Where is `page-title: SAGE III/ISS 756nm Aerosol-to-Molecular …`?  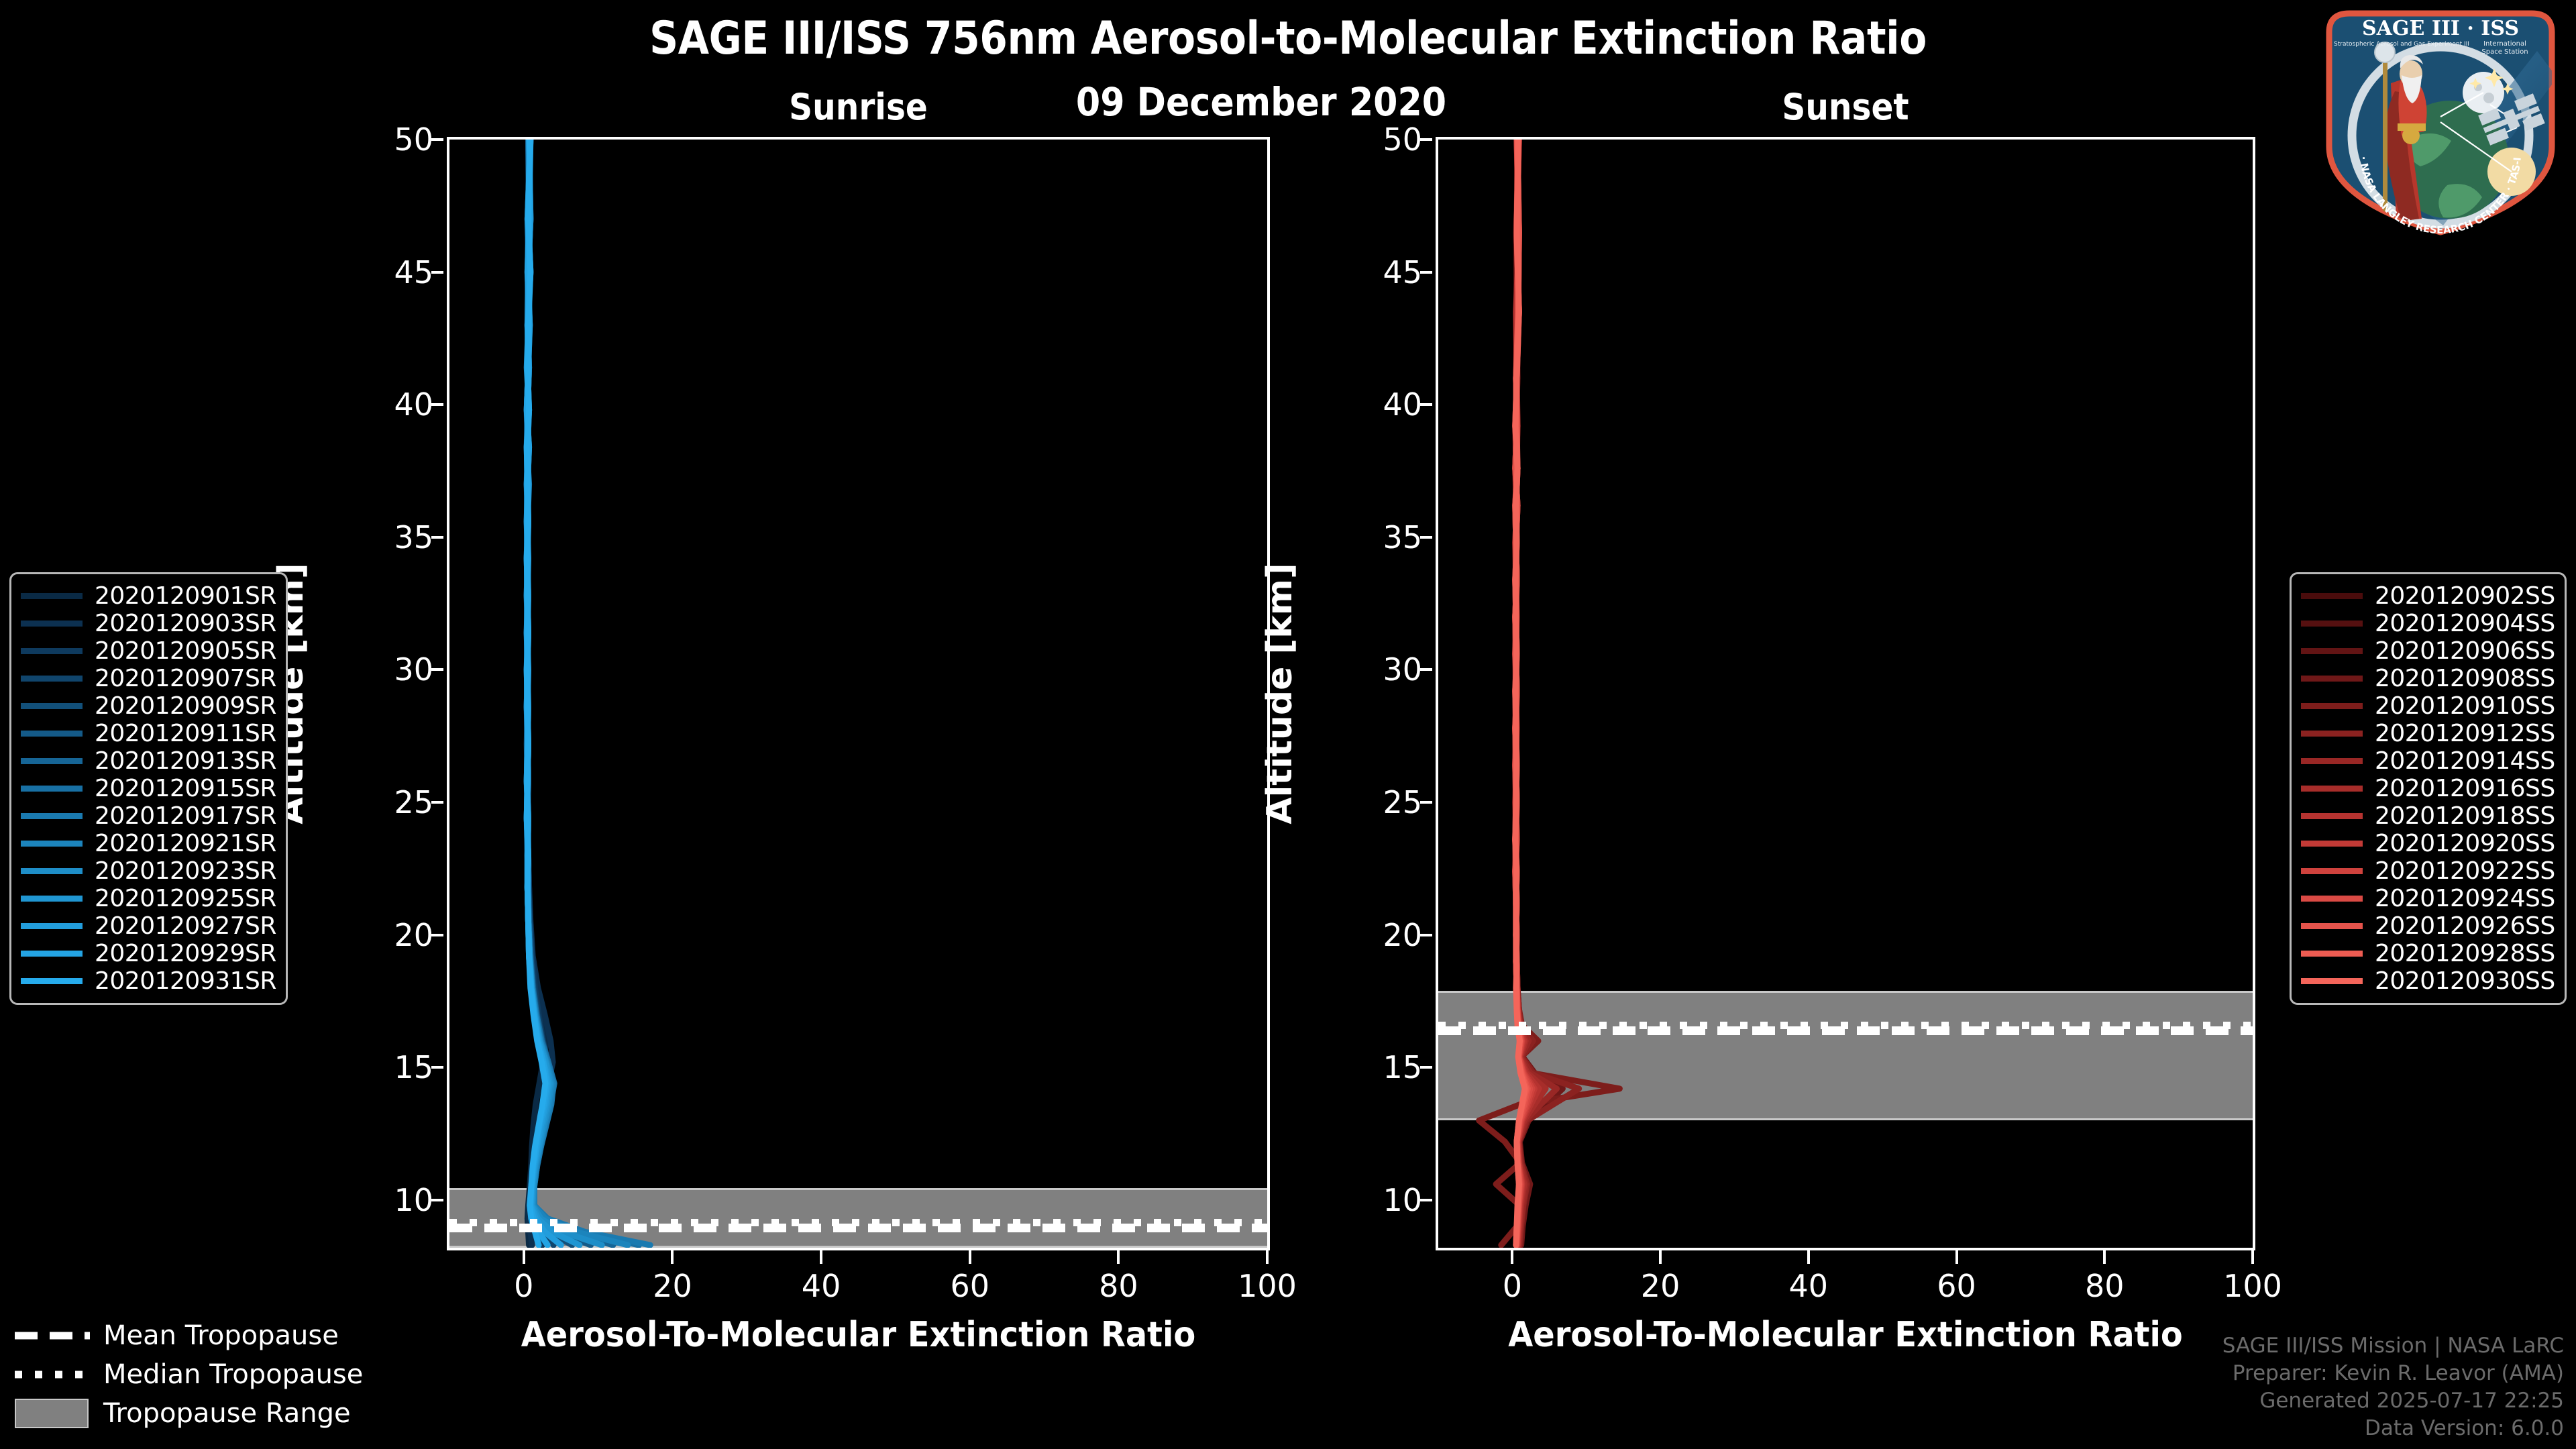
page-title: SAGE III/ISS 756nm Aerosol-to-Molecular … is located at coordinates (1288, 38).